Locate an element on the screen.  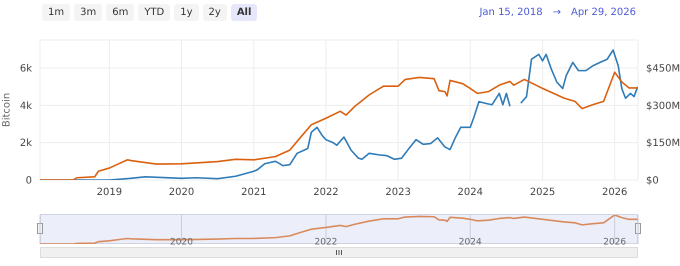
text: 6m is located at coordinates (120, 12).